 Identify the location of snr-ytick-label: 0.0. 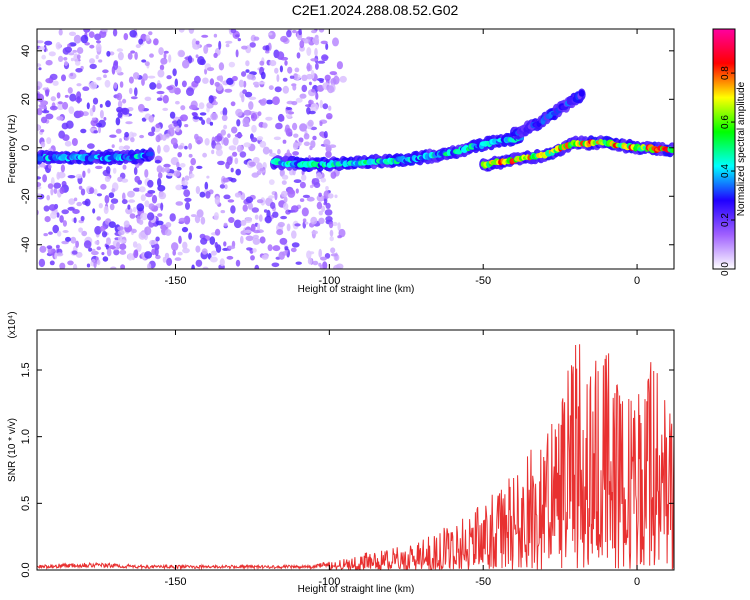
(26, 569).